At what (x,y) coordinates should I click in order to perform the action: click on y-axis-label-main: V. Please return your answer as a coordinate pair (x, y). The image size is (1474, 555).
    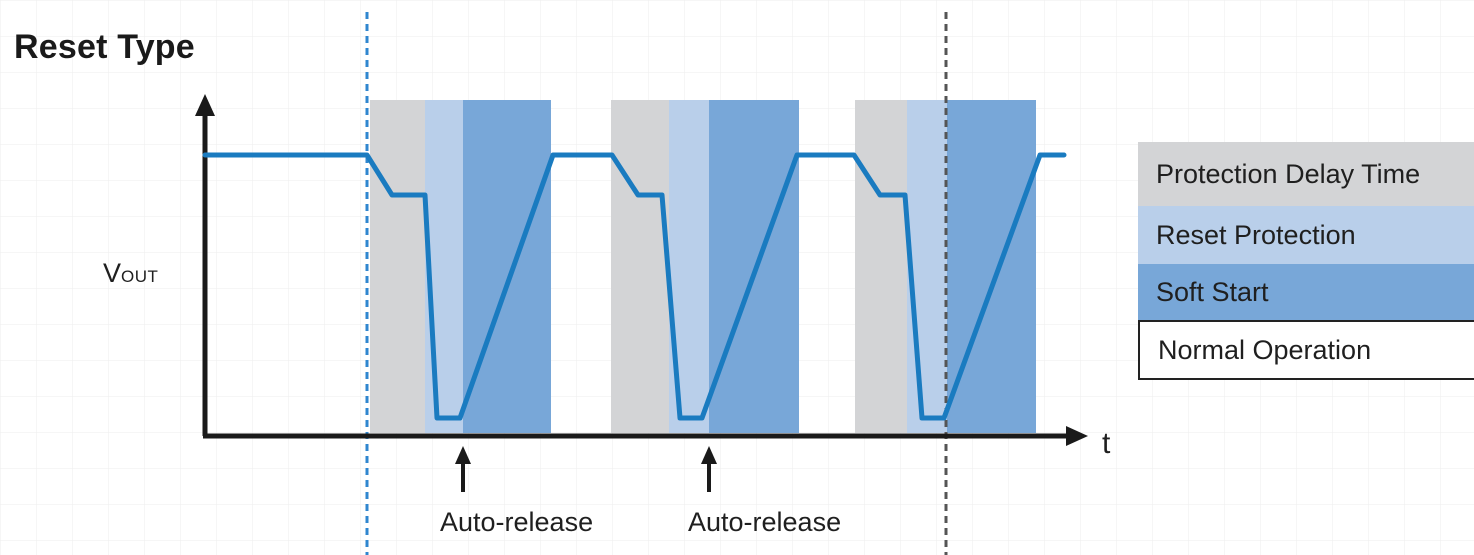
    Looking at the image, I should click on (112, 273).